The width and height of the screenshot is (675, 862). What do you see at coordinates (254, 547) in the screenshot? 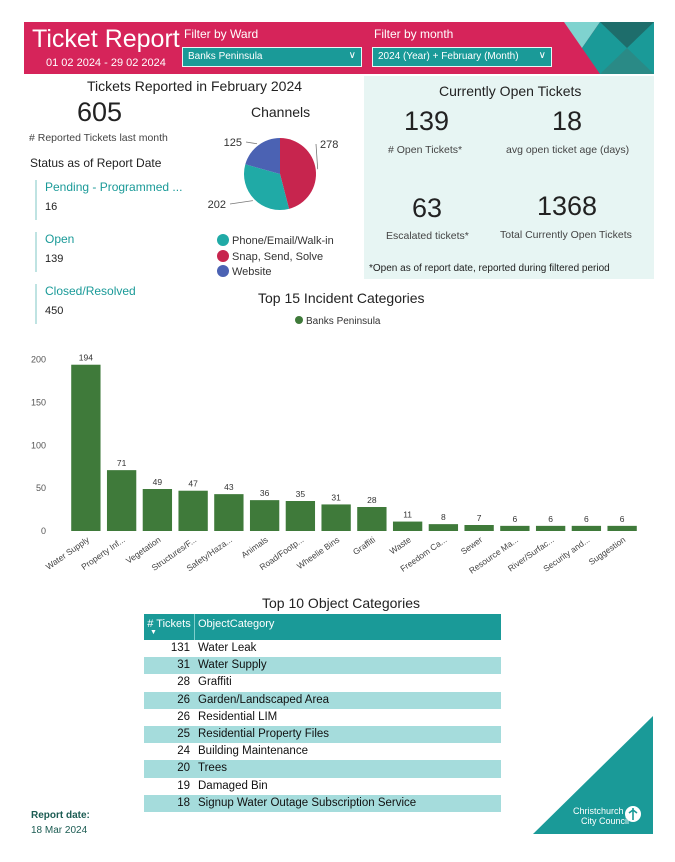
I see `x-tick-label: Animals` at bounding box center [254, 547].